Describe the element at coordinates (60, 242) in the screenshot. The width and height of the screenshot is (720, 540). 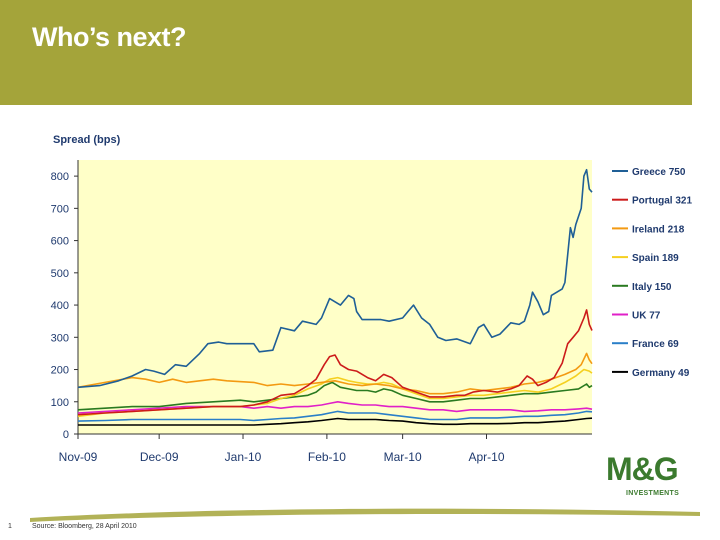
I see `y-tick-label: 600` at that location.